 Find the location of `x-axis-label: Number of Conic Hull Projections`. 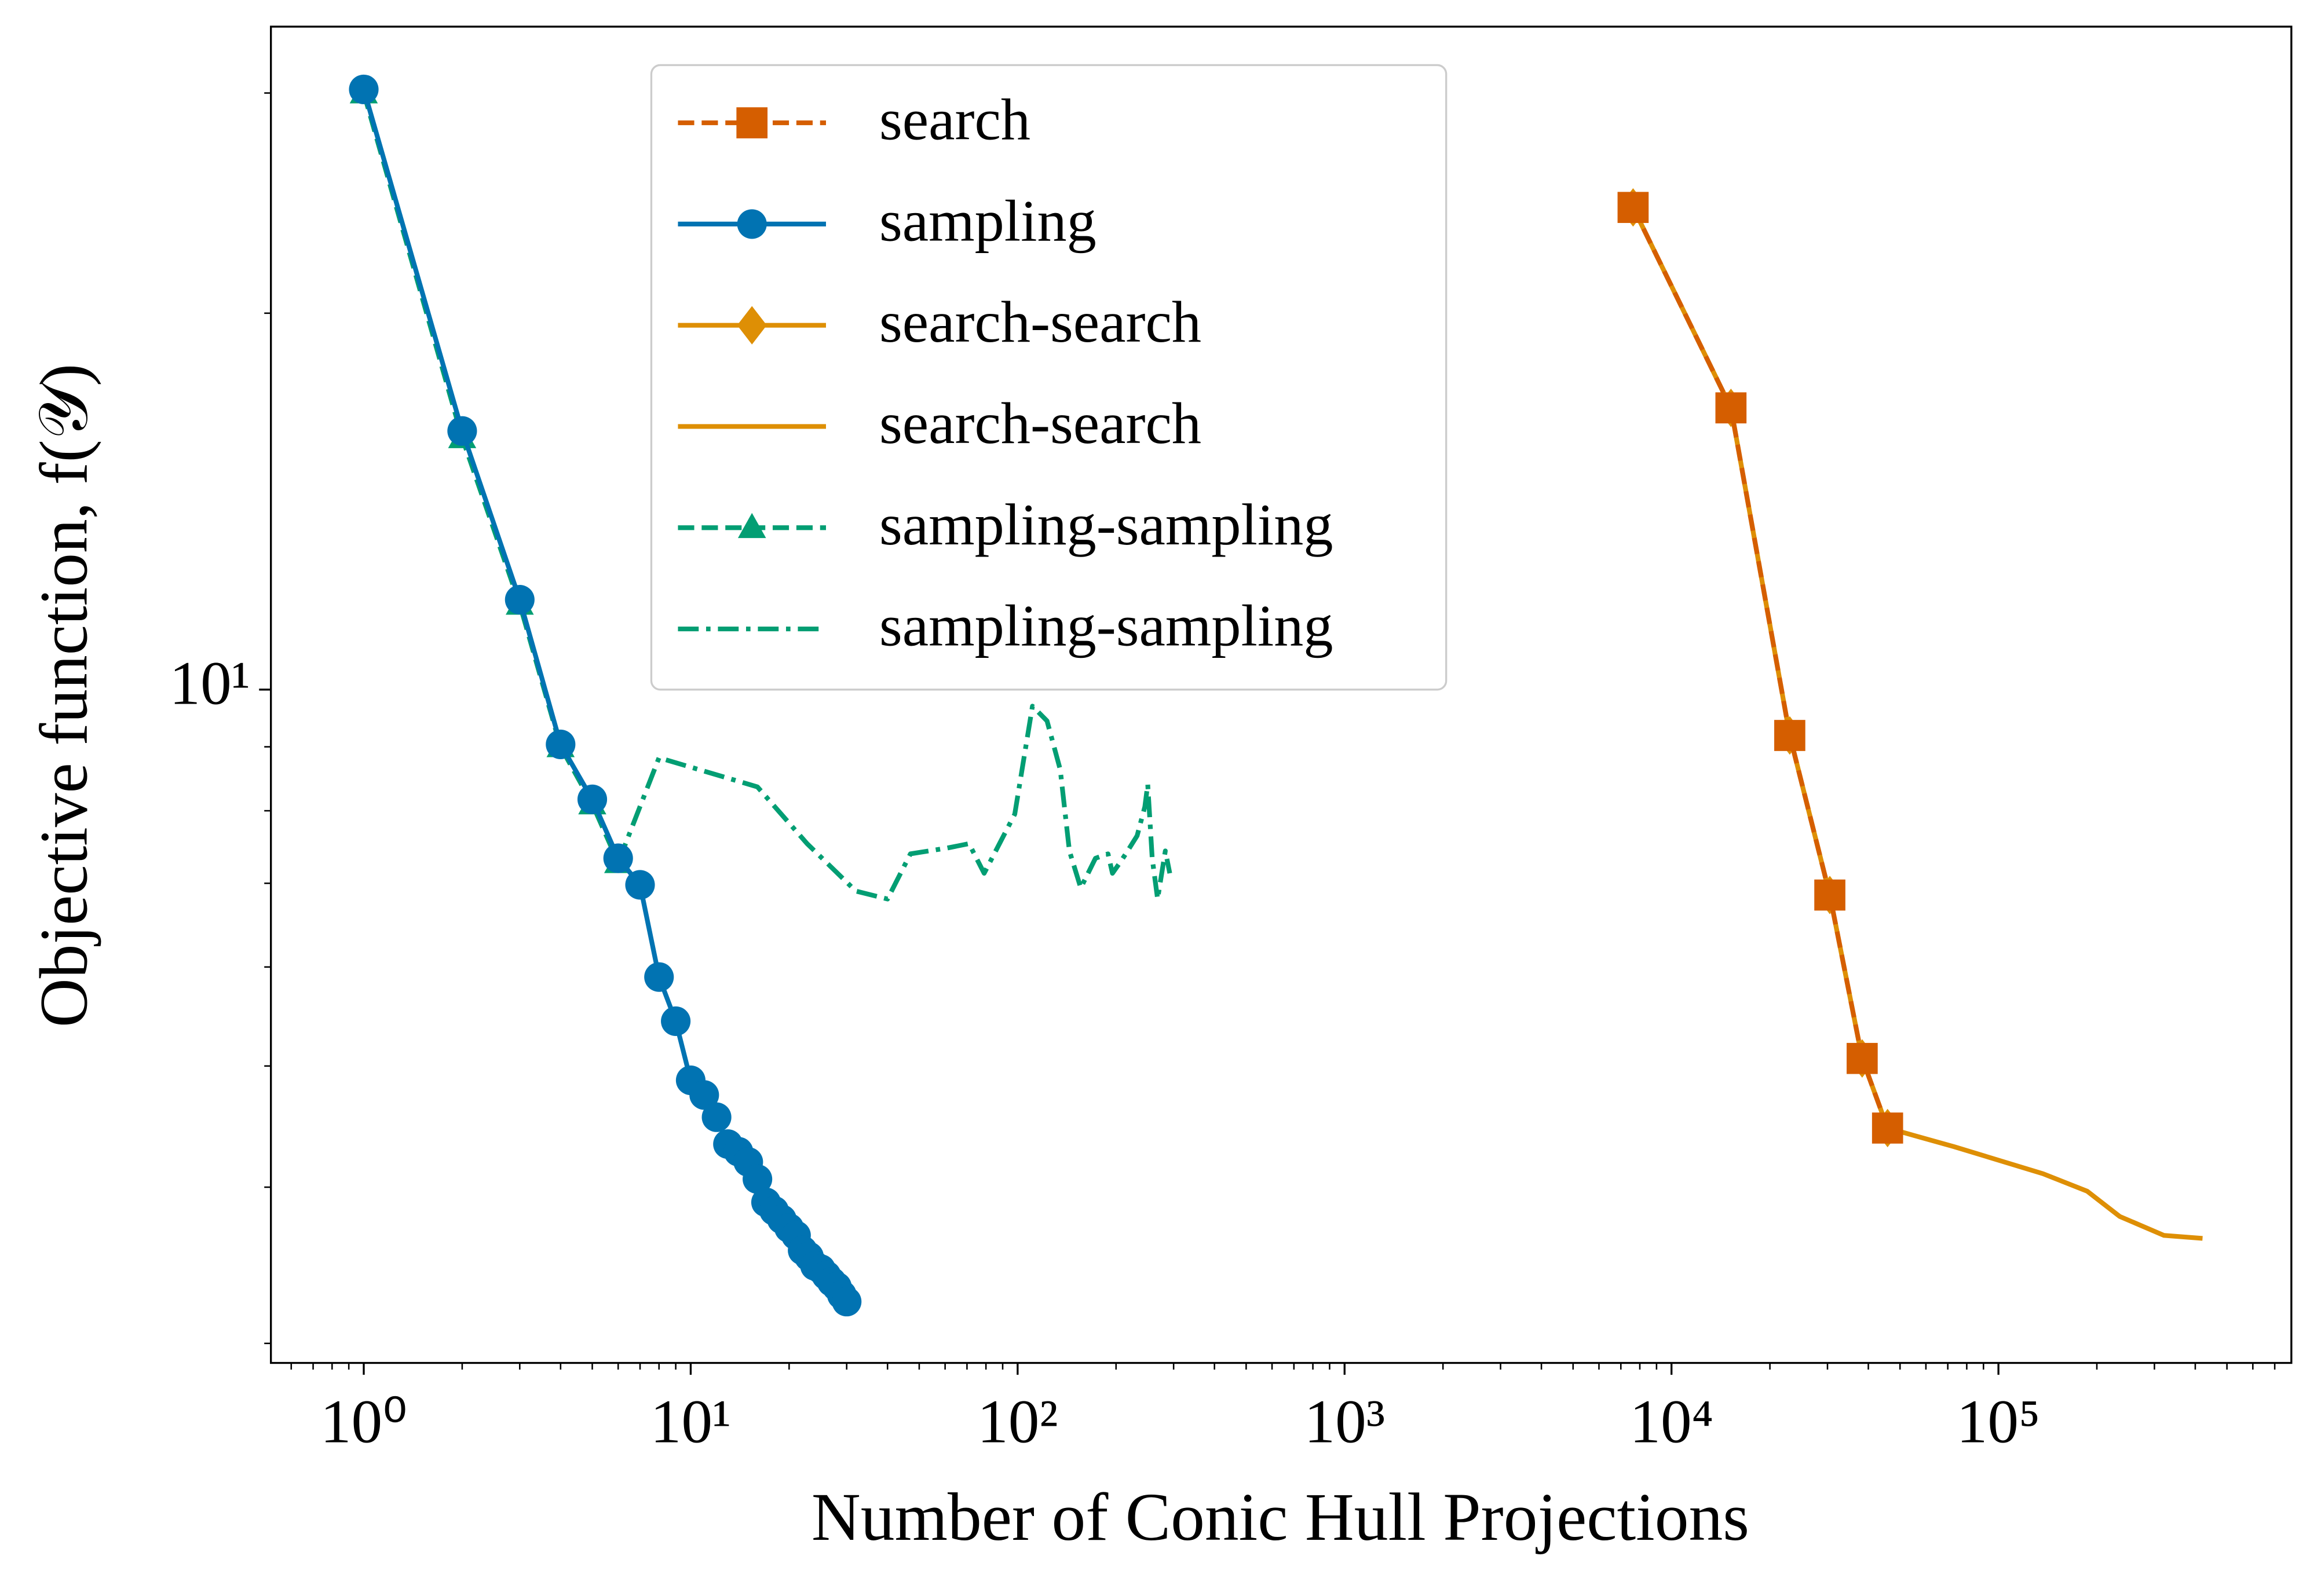

x-axis-label: Number of Conic Hull Projections is located at coordinates (1280, 1517).